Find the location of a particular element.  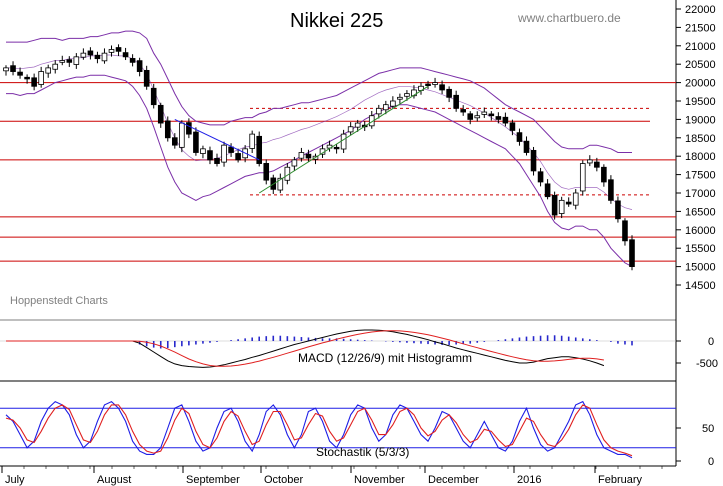

price-tick-label: 20500 is located at coordinates (700, 65).